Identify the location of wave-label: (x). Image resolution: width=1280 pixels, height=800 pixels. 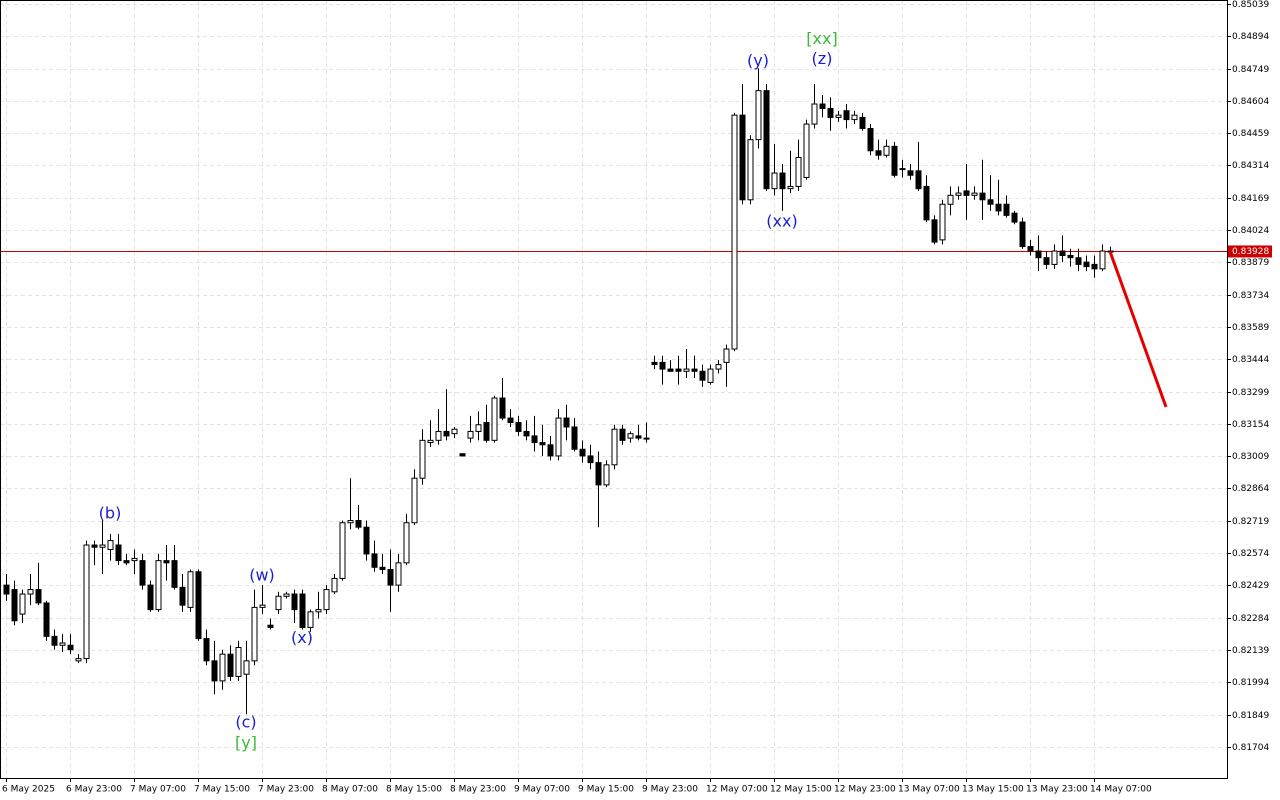
(302, 637).